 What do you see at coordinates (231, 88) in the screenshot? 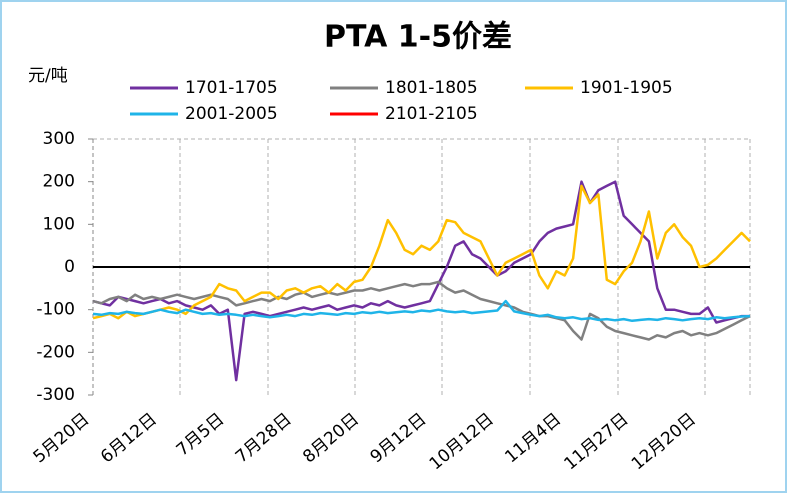
I see `legend-label: 1701-1705` at bounding box center [231, 88].